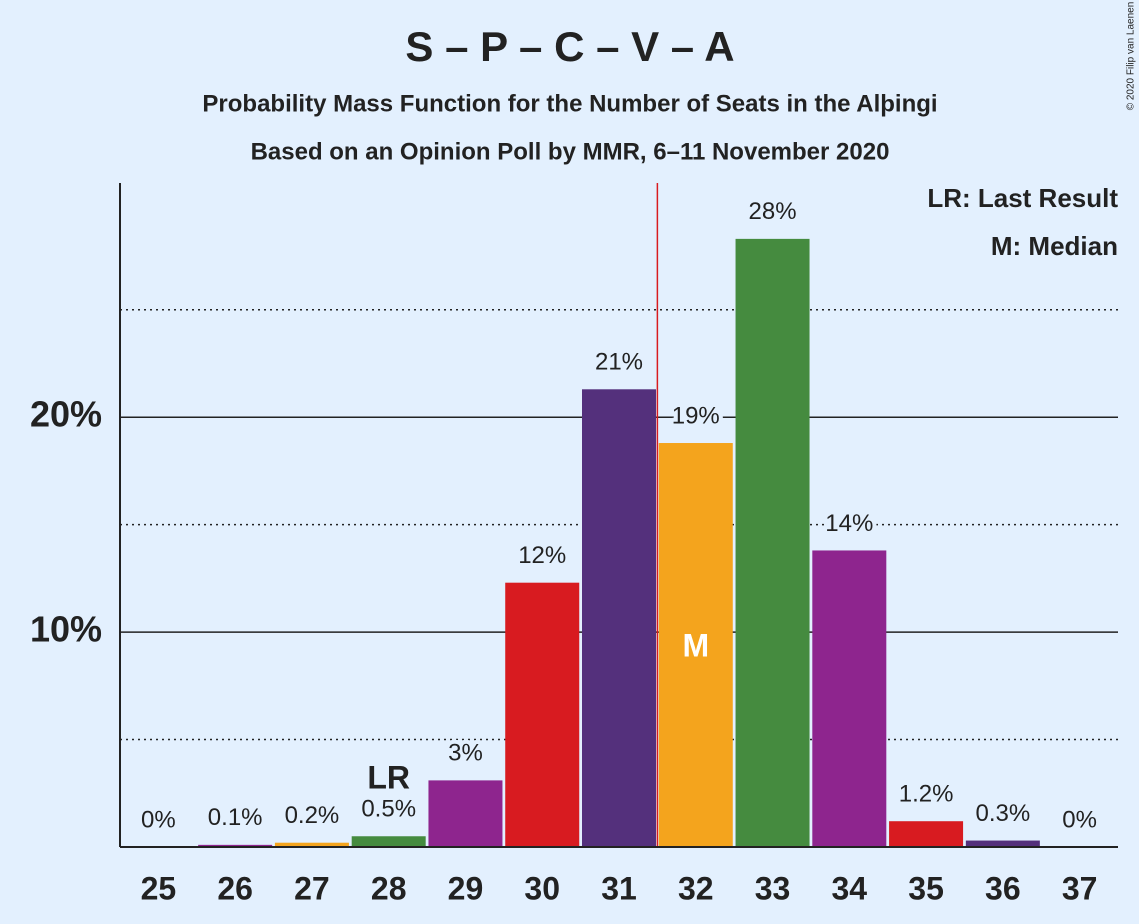  Describe the element at coordinates (312, 888) in the screenshot. I see `x-tick-label: 27` at that location.